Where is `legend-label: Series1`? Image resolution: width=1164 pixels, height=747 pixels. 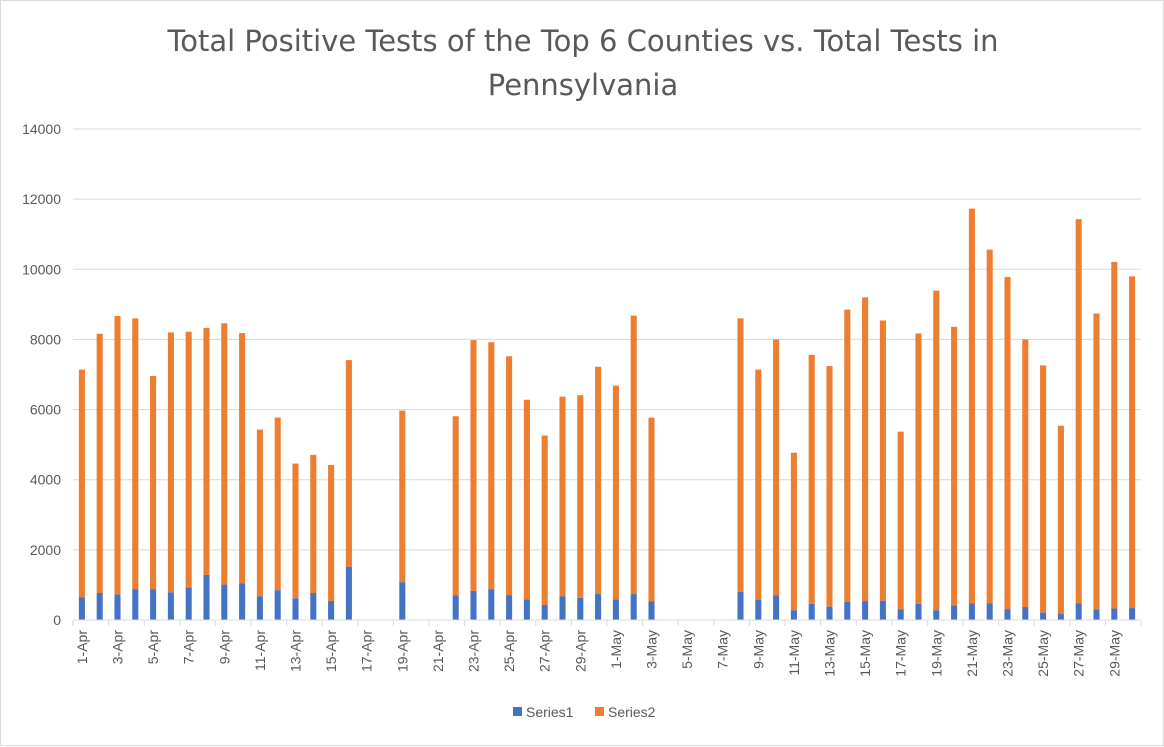 legend-label: Series1 is located at coordinates (550, 712).